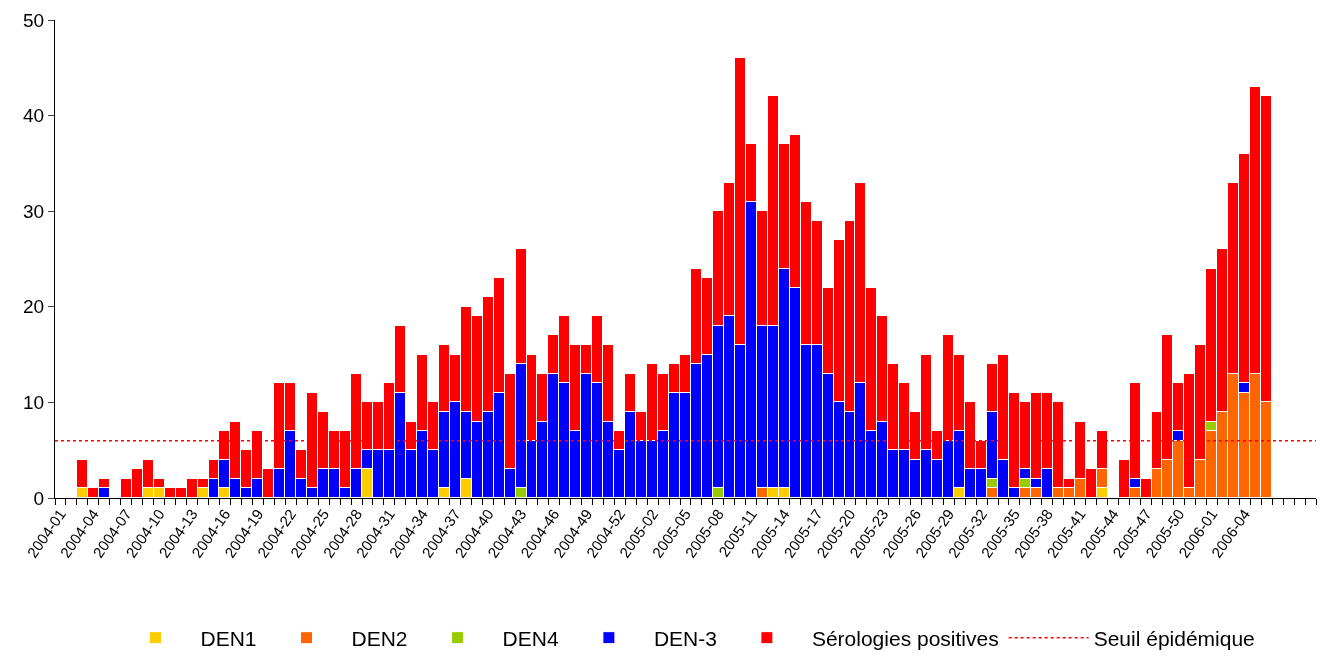  Describe the element at coordinates (228, 638) in the screenshot. I see `legend-label: DEN1` at that location.